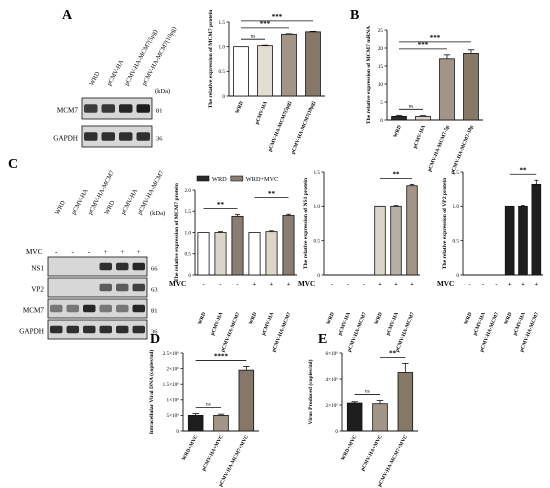 Image resolution: width=550 pixels, height=488 pixels. Describe the element at coordinates (381, 31) in the screenshot. I see `y-tick-label: 25` at that location.